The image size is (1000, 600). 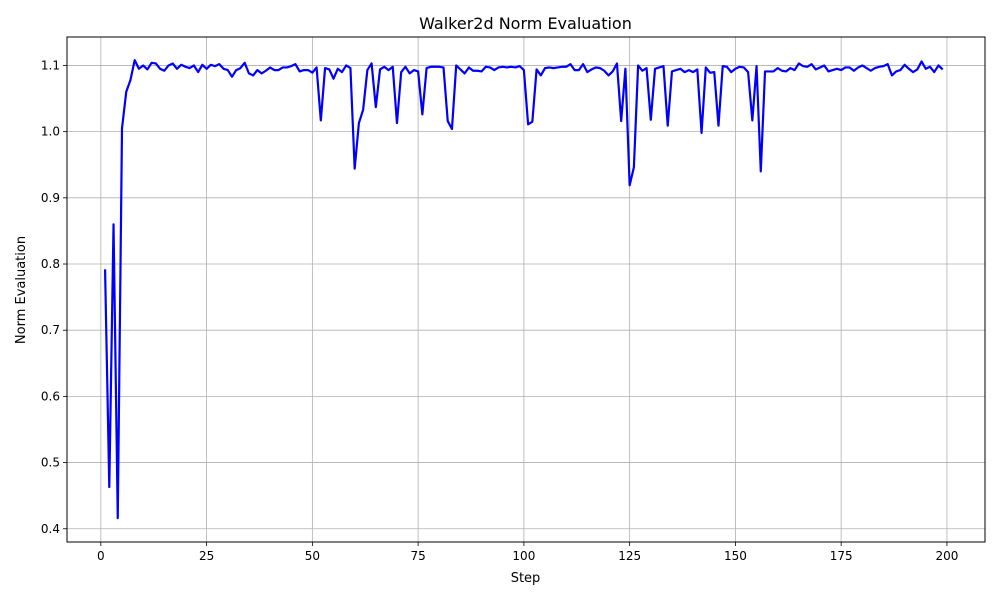 What do you see at coordinates (50, 198) in the screenshot?
I see `y-tick-label: 0.9` at bounding box center [50, 198].